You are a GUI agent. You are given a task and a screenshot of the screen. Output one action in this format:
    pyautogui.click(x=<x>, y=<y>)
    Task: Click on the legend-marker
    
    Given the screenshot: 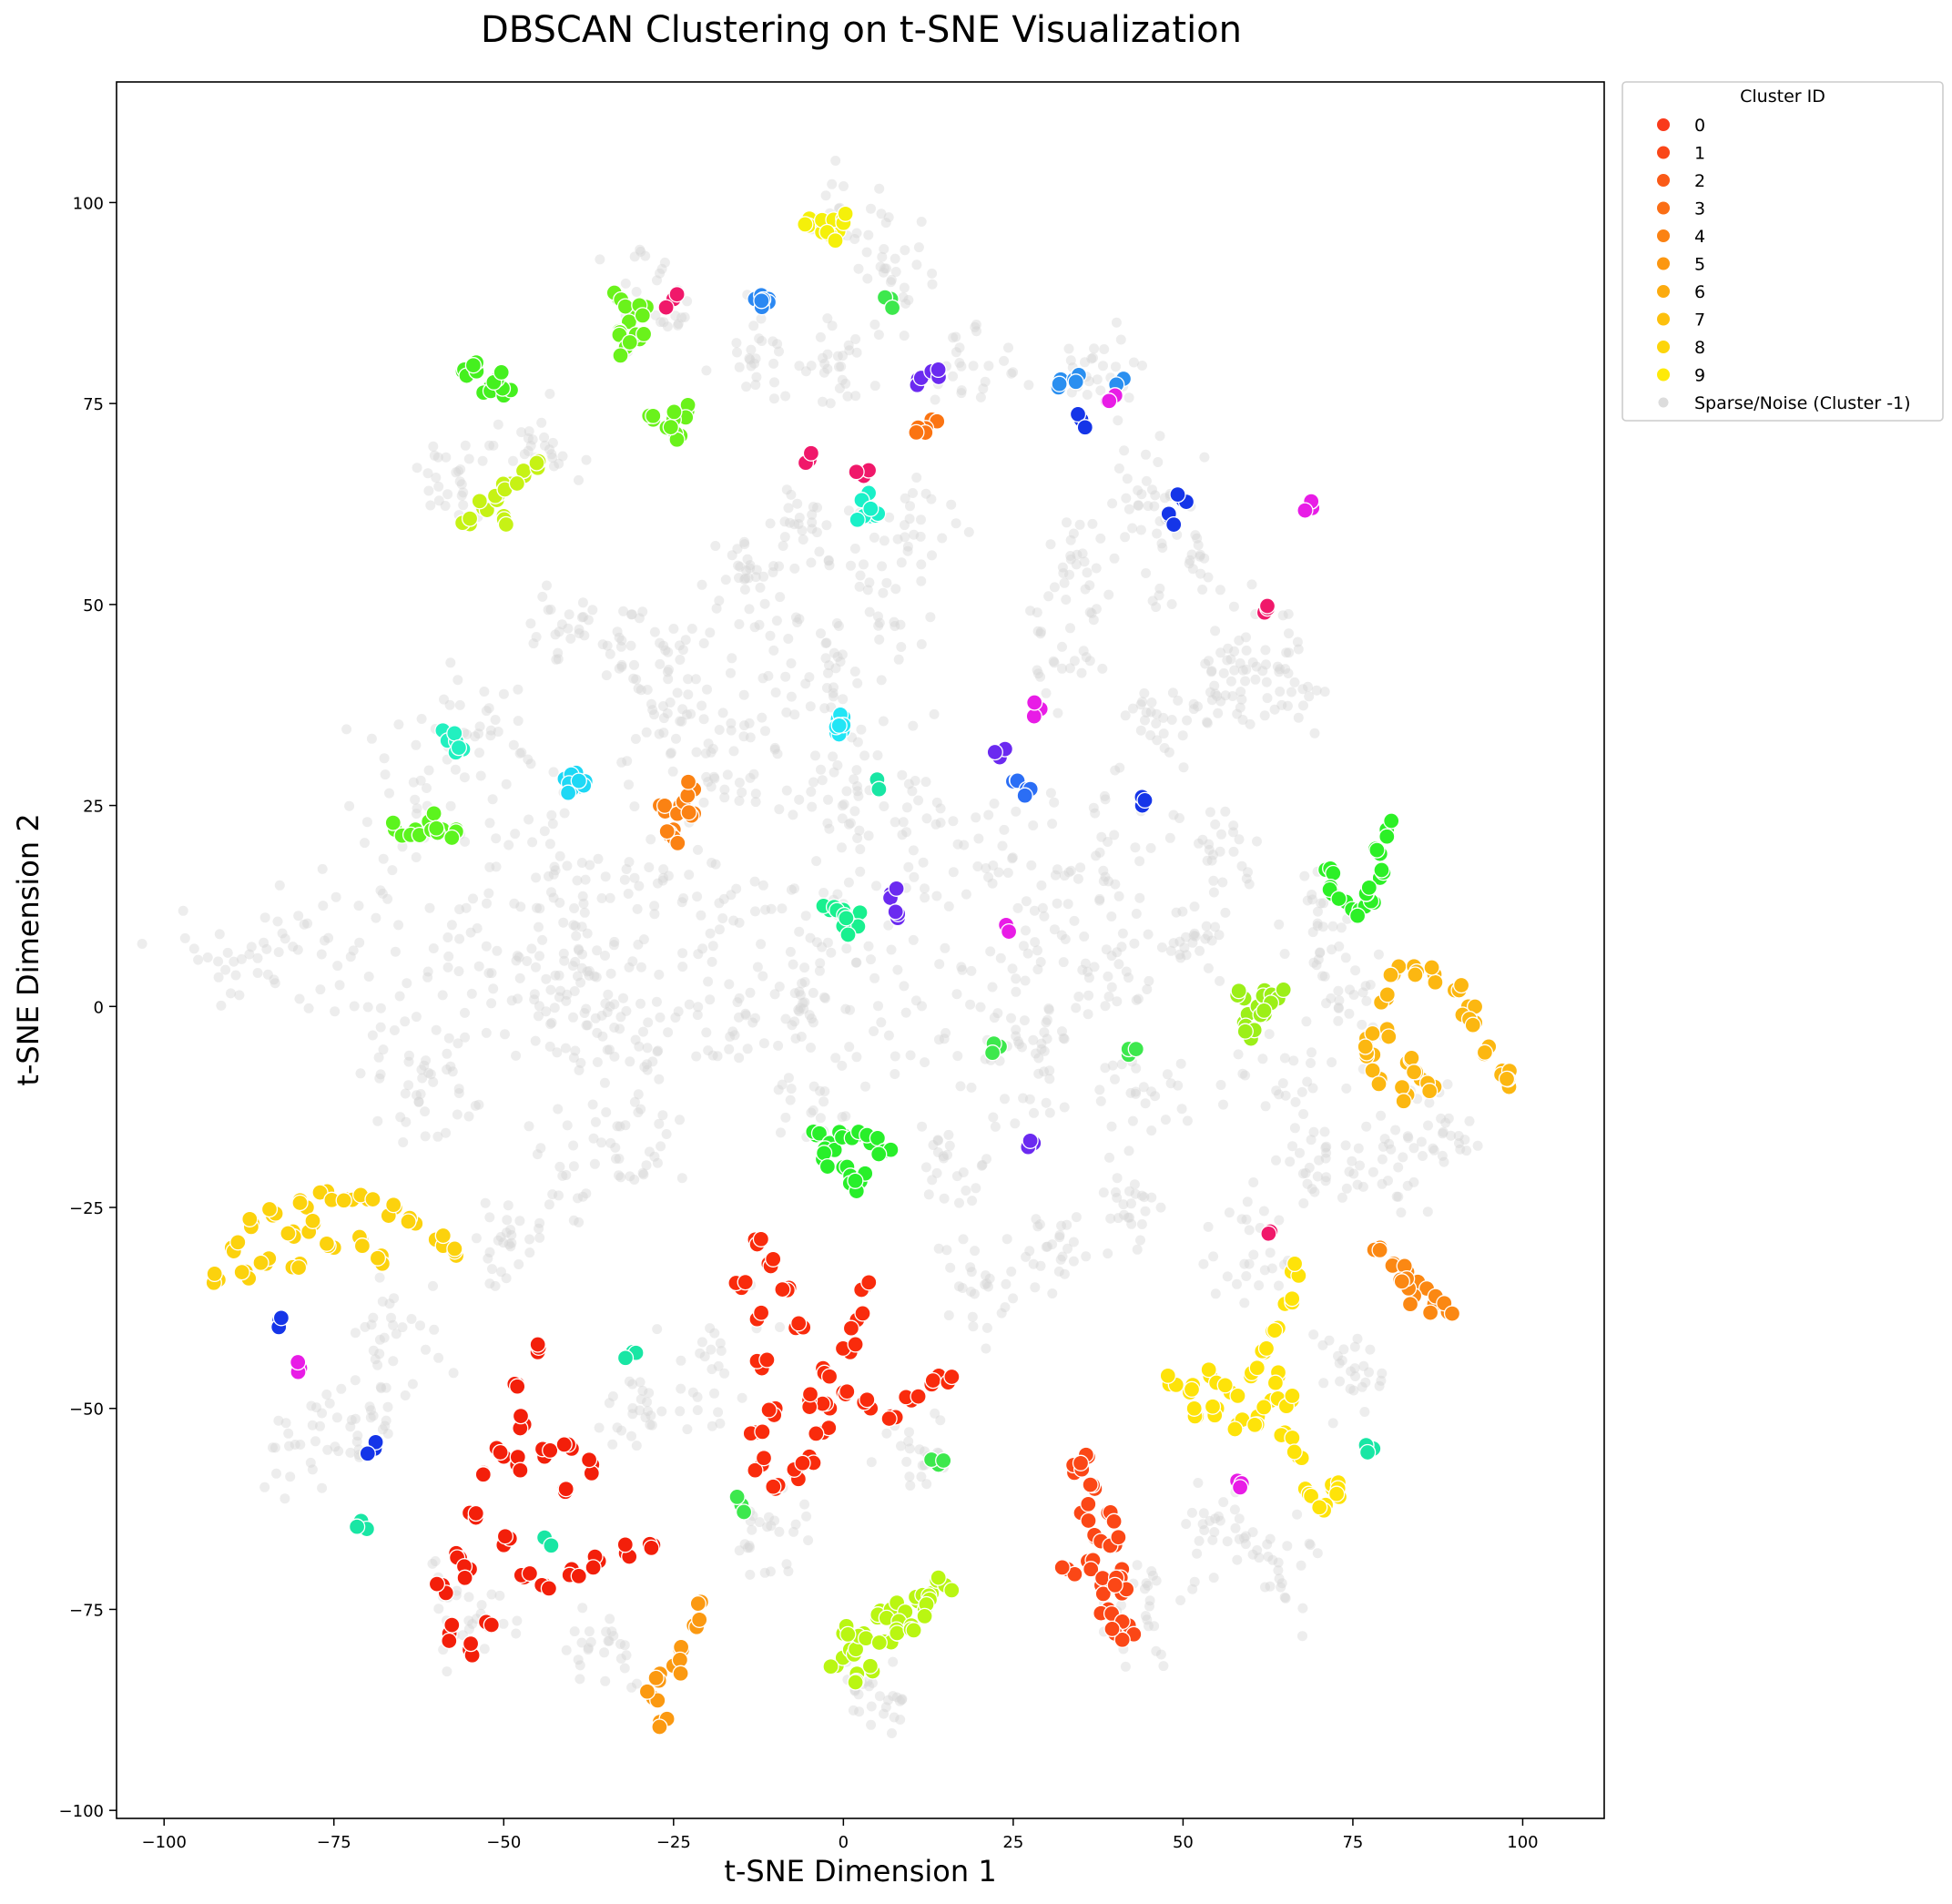 What is the action you would take?
    pyautogui.click(x=1663, y=375)
    